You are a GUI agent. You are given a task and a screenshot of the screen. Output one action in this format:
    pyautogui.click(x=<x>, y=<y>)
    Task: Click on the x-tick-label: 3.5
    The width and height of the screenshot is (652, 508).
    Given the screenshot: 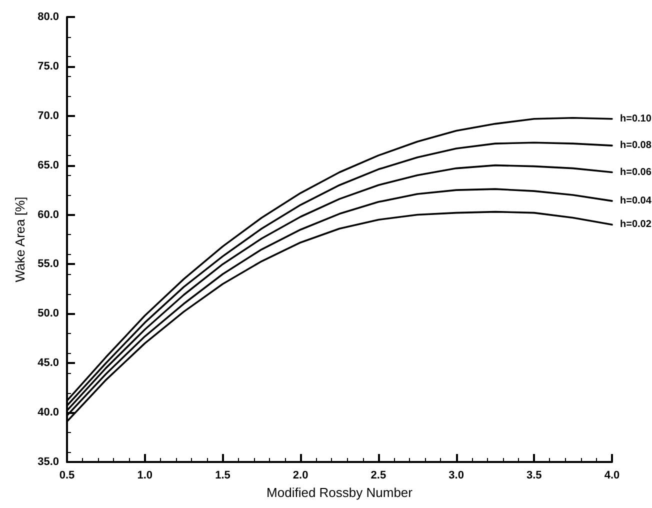 What is the action you would take?
    pyautogui.click(x=534, y=476)
    